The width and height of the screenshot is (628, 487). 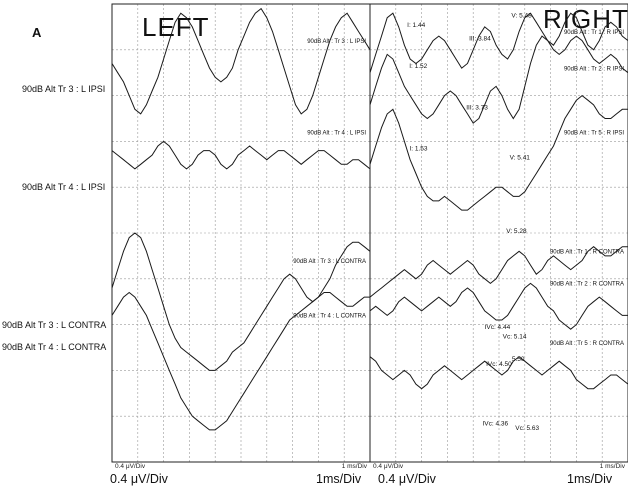 What do you see at coordinates (587, 285) in the screenshot?
I see `trace-label: 90dB Alt : Tr 2 : R CONTRA` at bounding box center [587, 285].